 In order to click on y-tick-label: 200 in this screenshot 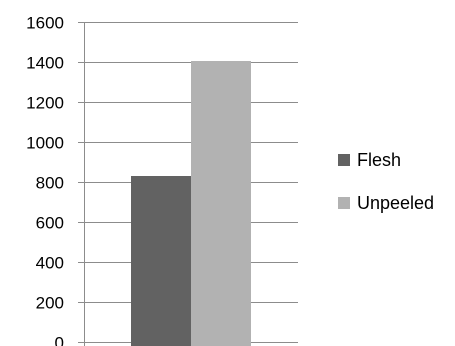, I will do `click(50, 303)`.